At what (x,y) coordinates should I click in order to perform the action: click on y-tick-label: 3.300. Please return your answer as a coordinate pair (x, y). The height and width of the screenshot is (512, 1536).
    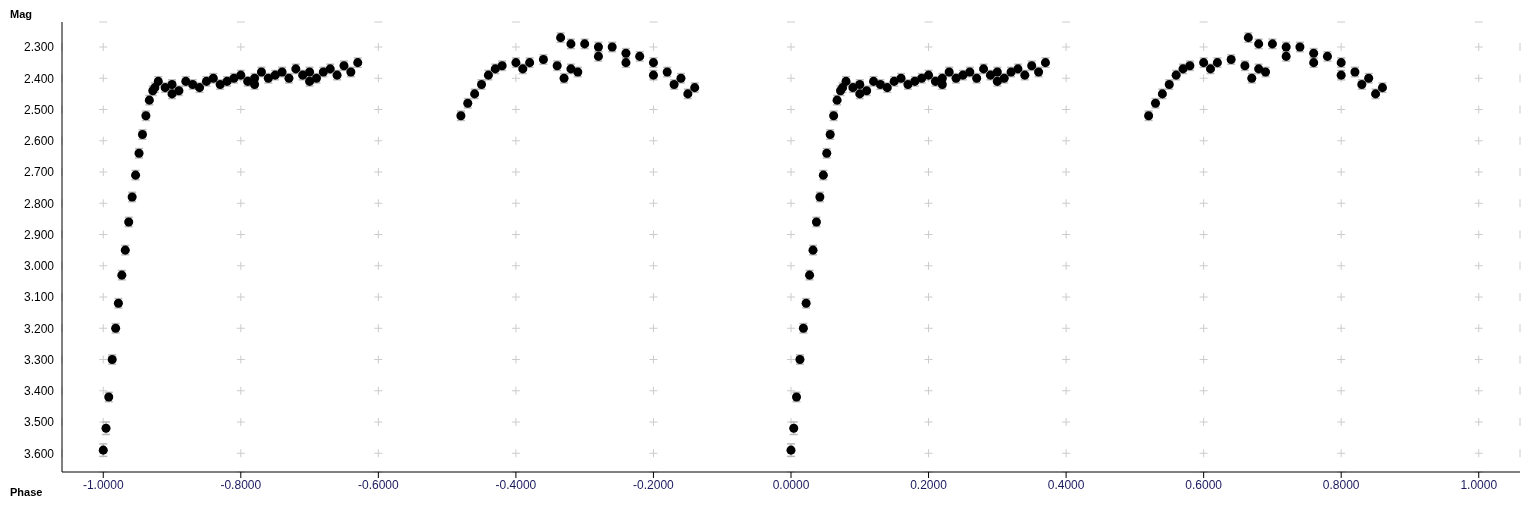
    Looking at the image, I should click on (39, 359).